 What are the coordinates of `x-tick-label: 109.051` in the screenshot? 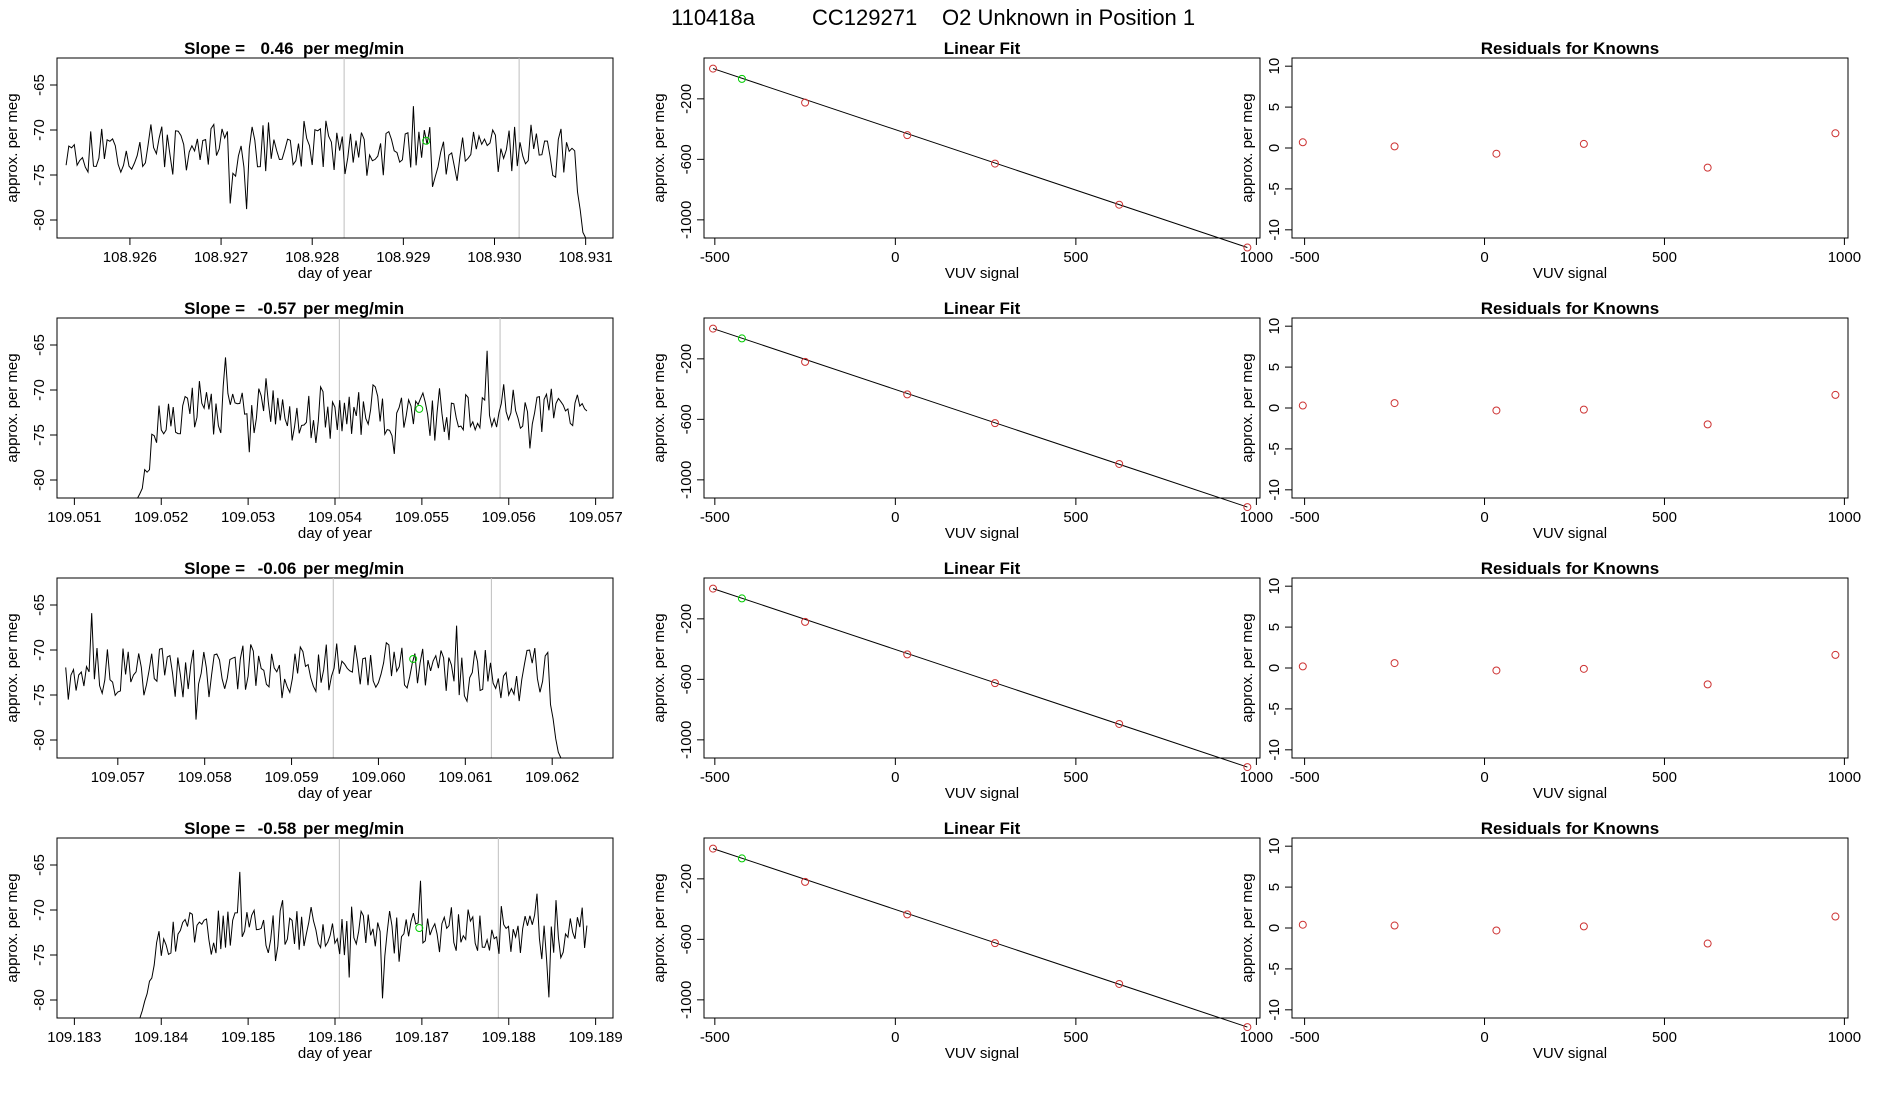 It's located at (74, 517).